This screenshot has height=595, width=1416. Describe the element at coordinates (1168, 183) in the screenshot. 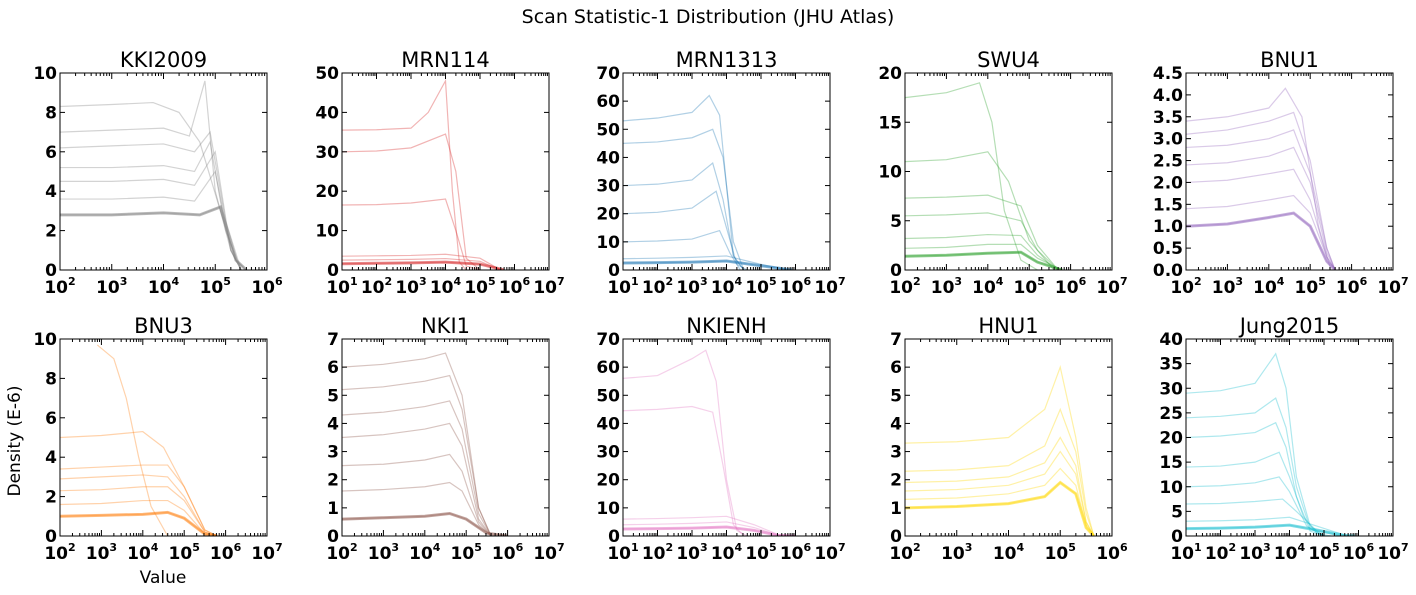

I see `y-tick-label: 2.0` at that location.